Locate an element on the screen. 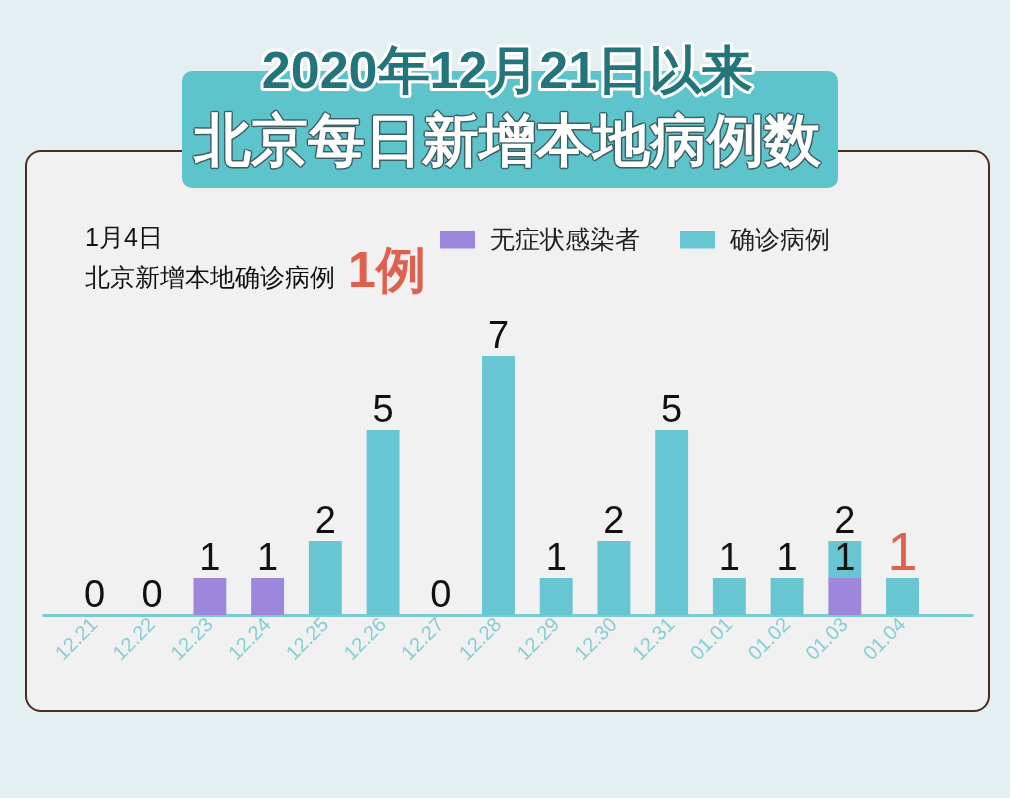 This screenshot has width=1010, height=798. text: 北京新增本地确诊病例 is located at coordinates (210, 277).